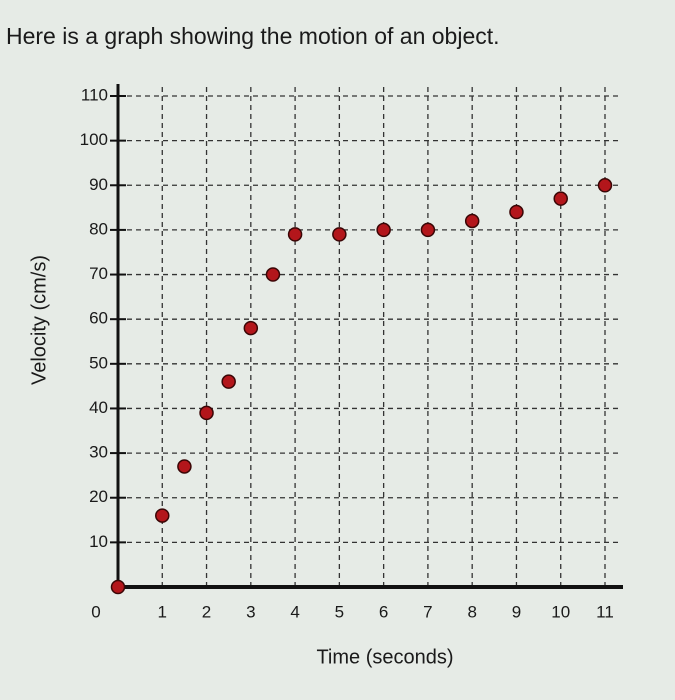 This screenshot has height=700, width=675. I want to click on x-tick-label: 11, so click(605, 611).